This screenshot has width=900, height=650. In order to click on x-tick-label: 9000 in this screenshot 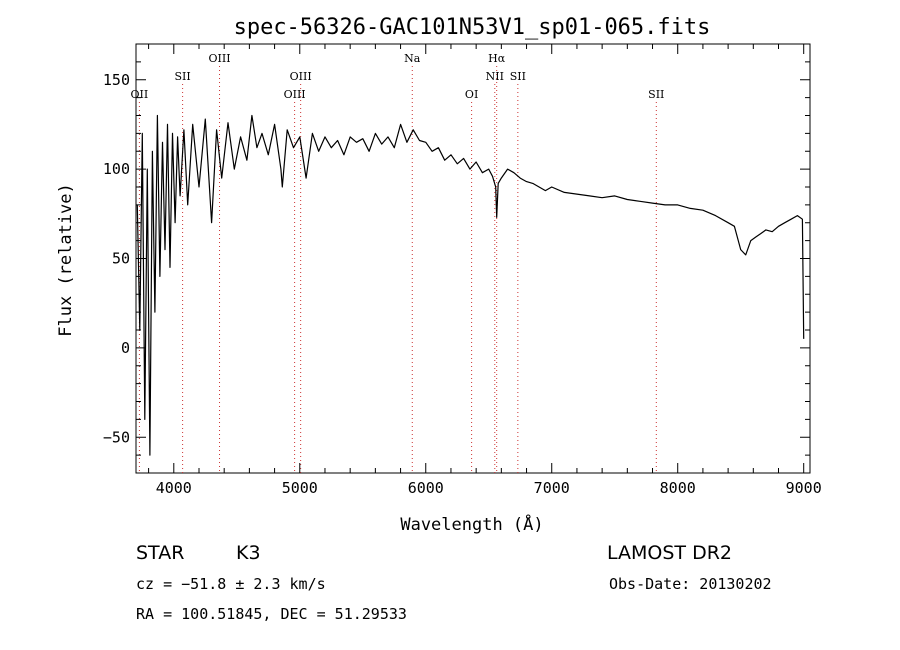, I will do `click(804, 488)`.